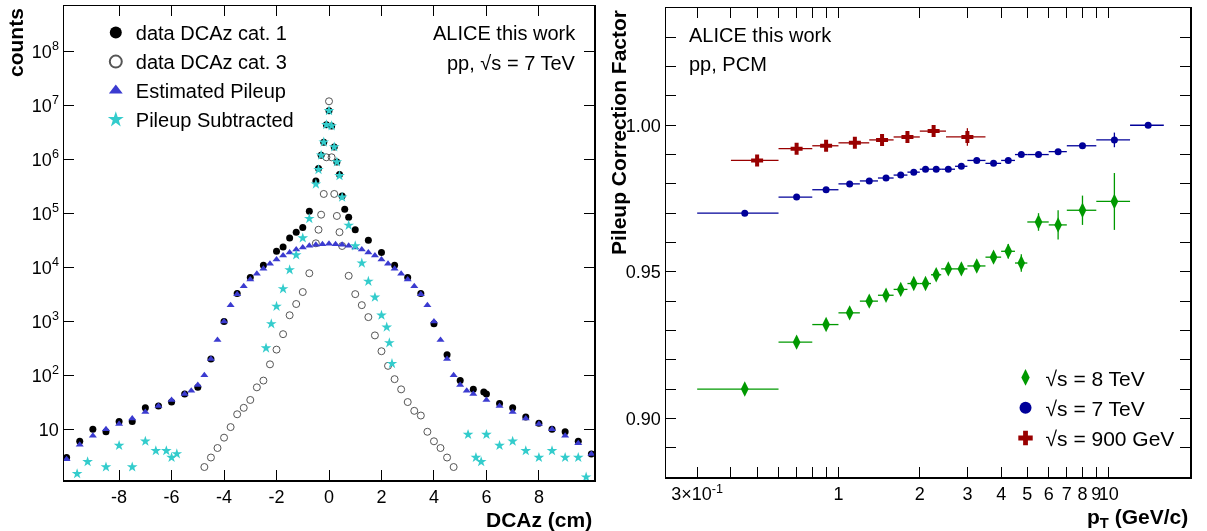 The width and height of the screenshot is (1207, 531). What do you see at coordinates (45, 50) in the screenshot?
I see `y-tick-label: 10$^{8}$` at bounding box center [45, 50].